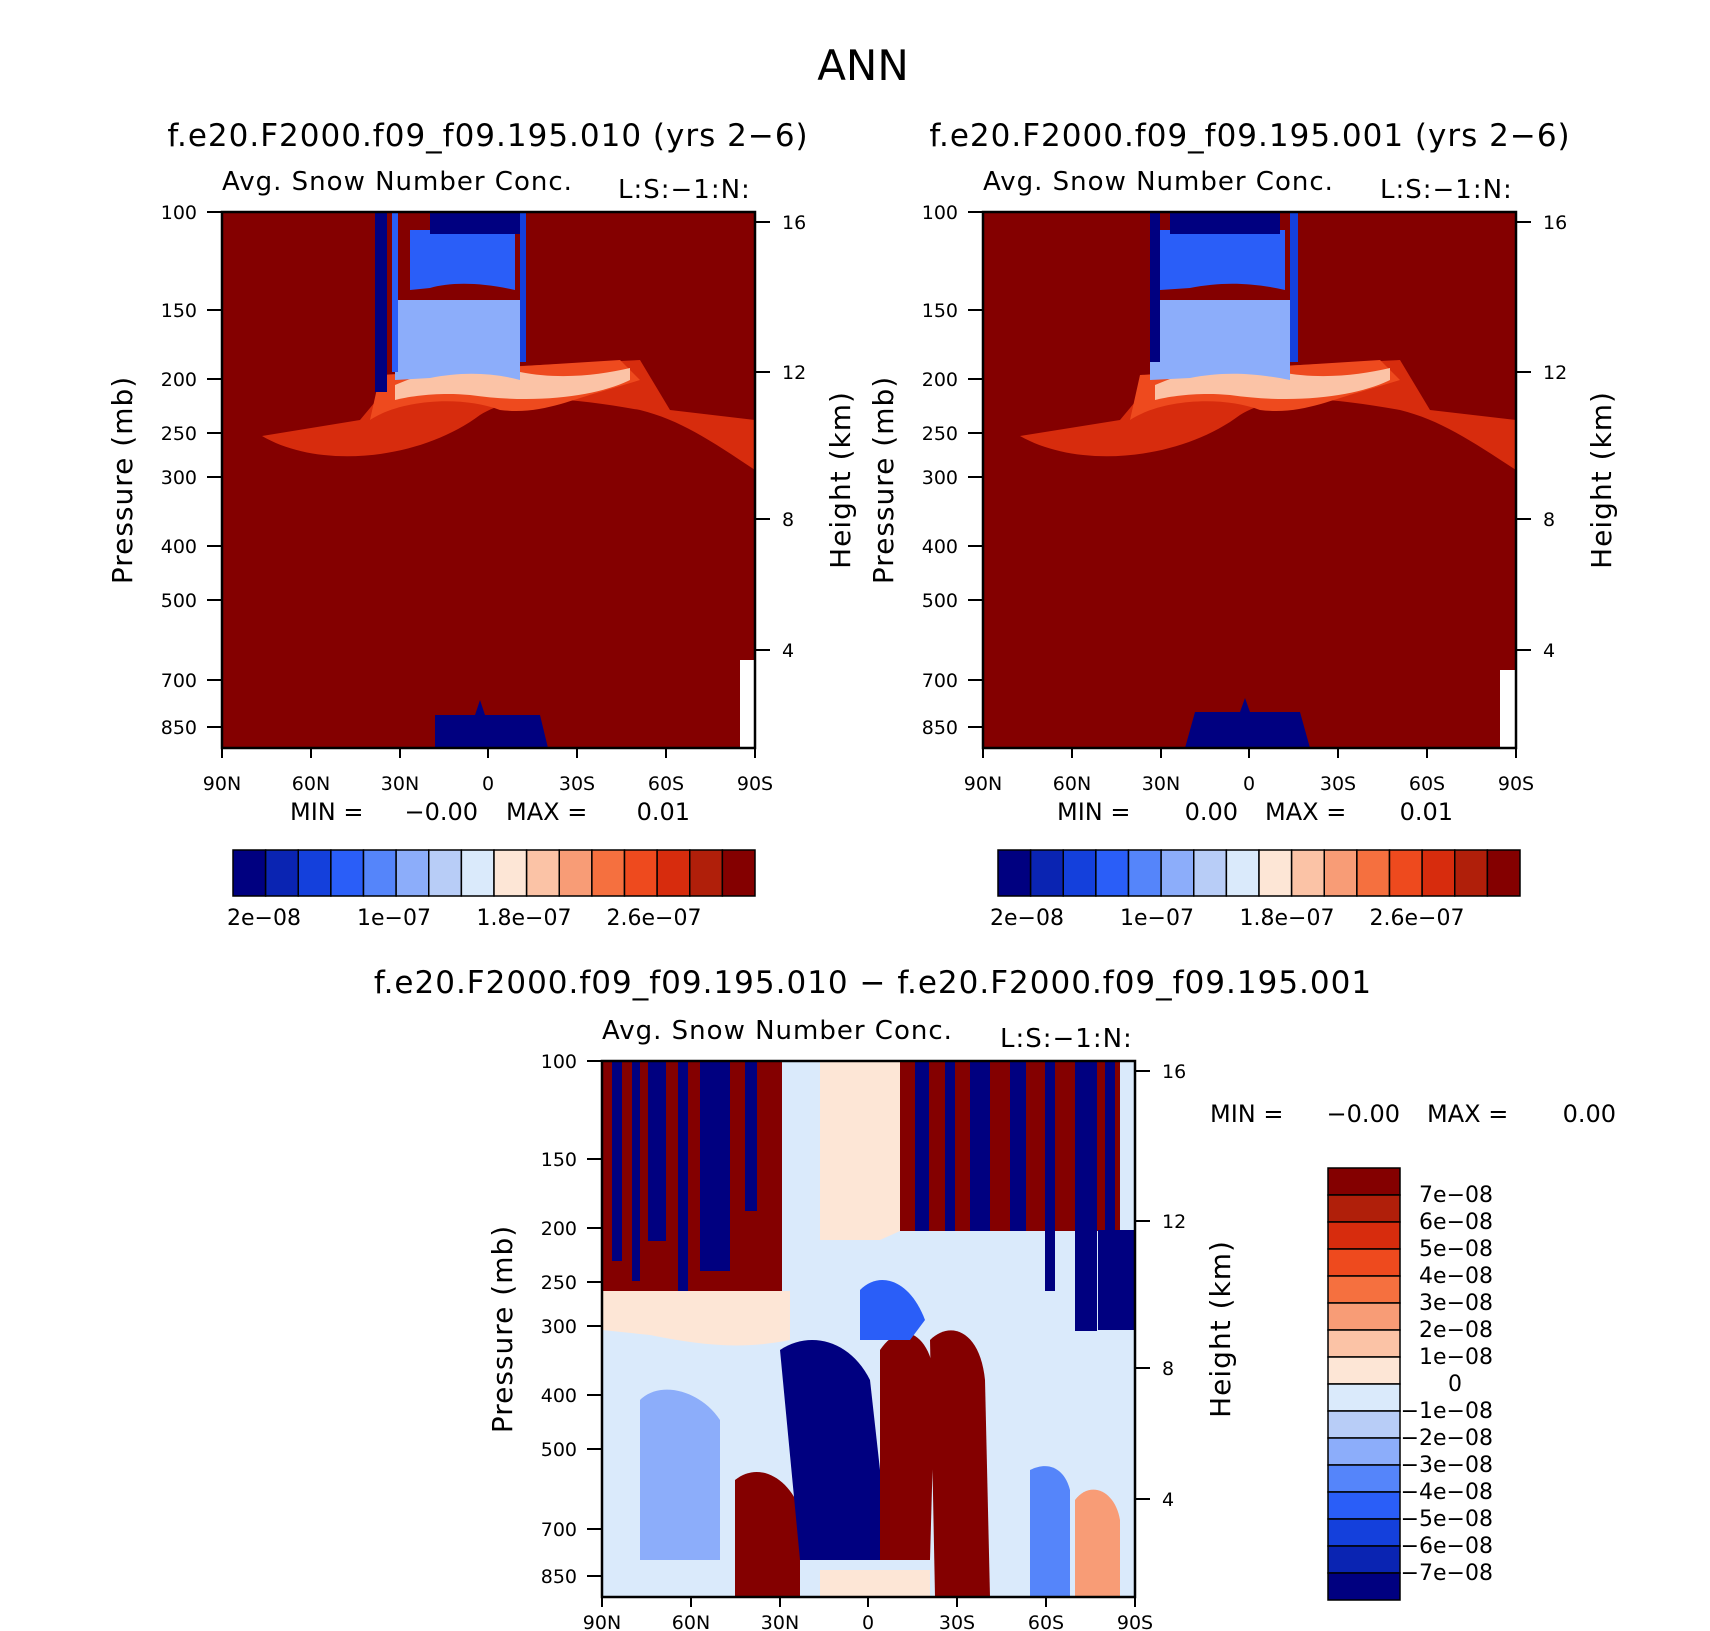 The image size is (1710, 1631). Describe the element at coordinates (397, 182) in the screenshot. I see `panel-a-subtitle: Avg. Snow Number Conc.` at that location.